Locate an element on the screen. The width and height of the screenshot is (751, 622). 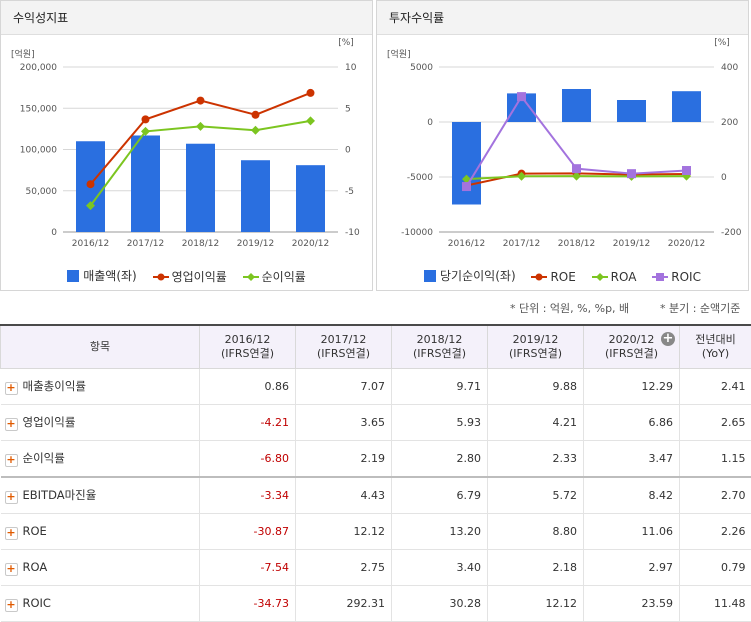
row-label-text: ROIC is located at coordinates (37, 603).